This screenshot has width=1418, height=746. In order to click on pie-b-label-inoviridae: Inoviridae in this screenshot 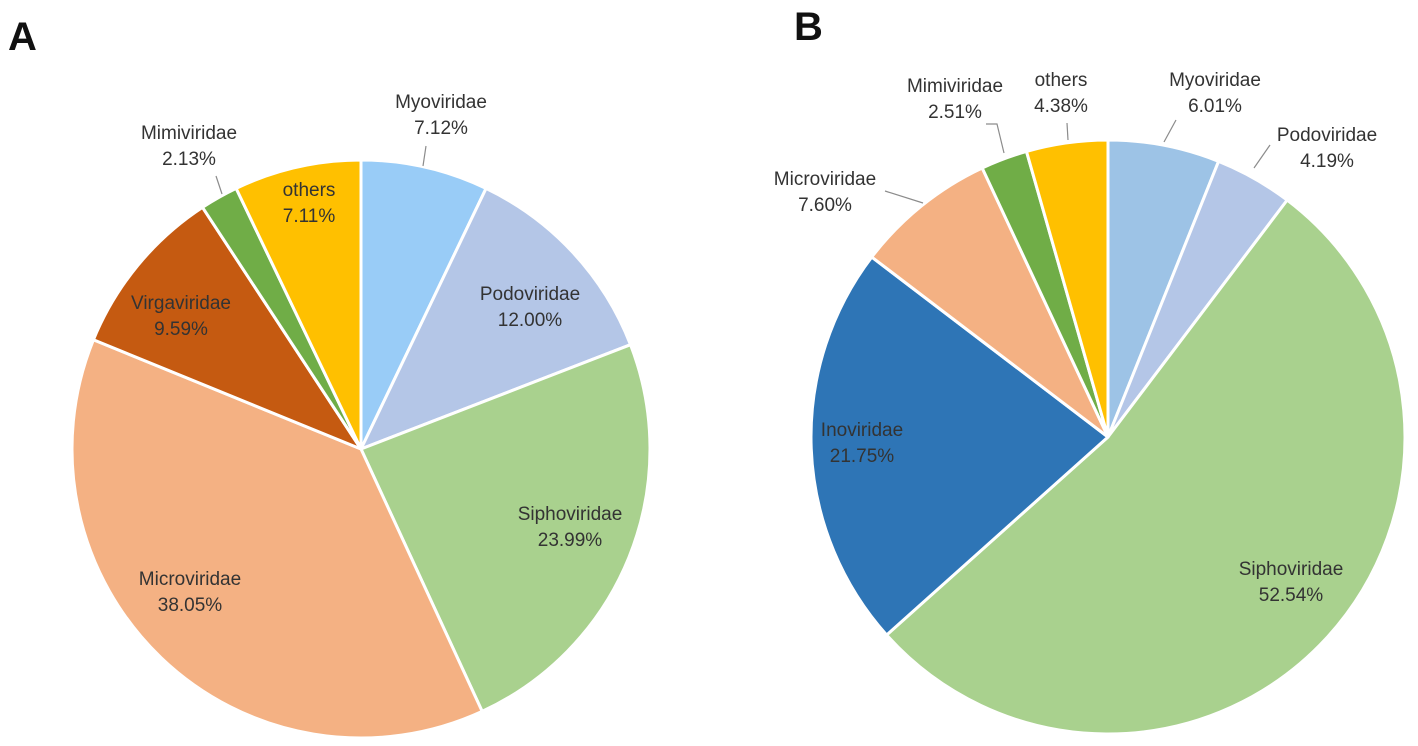, I will do `click(862, 430)`.